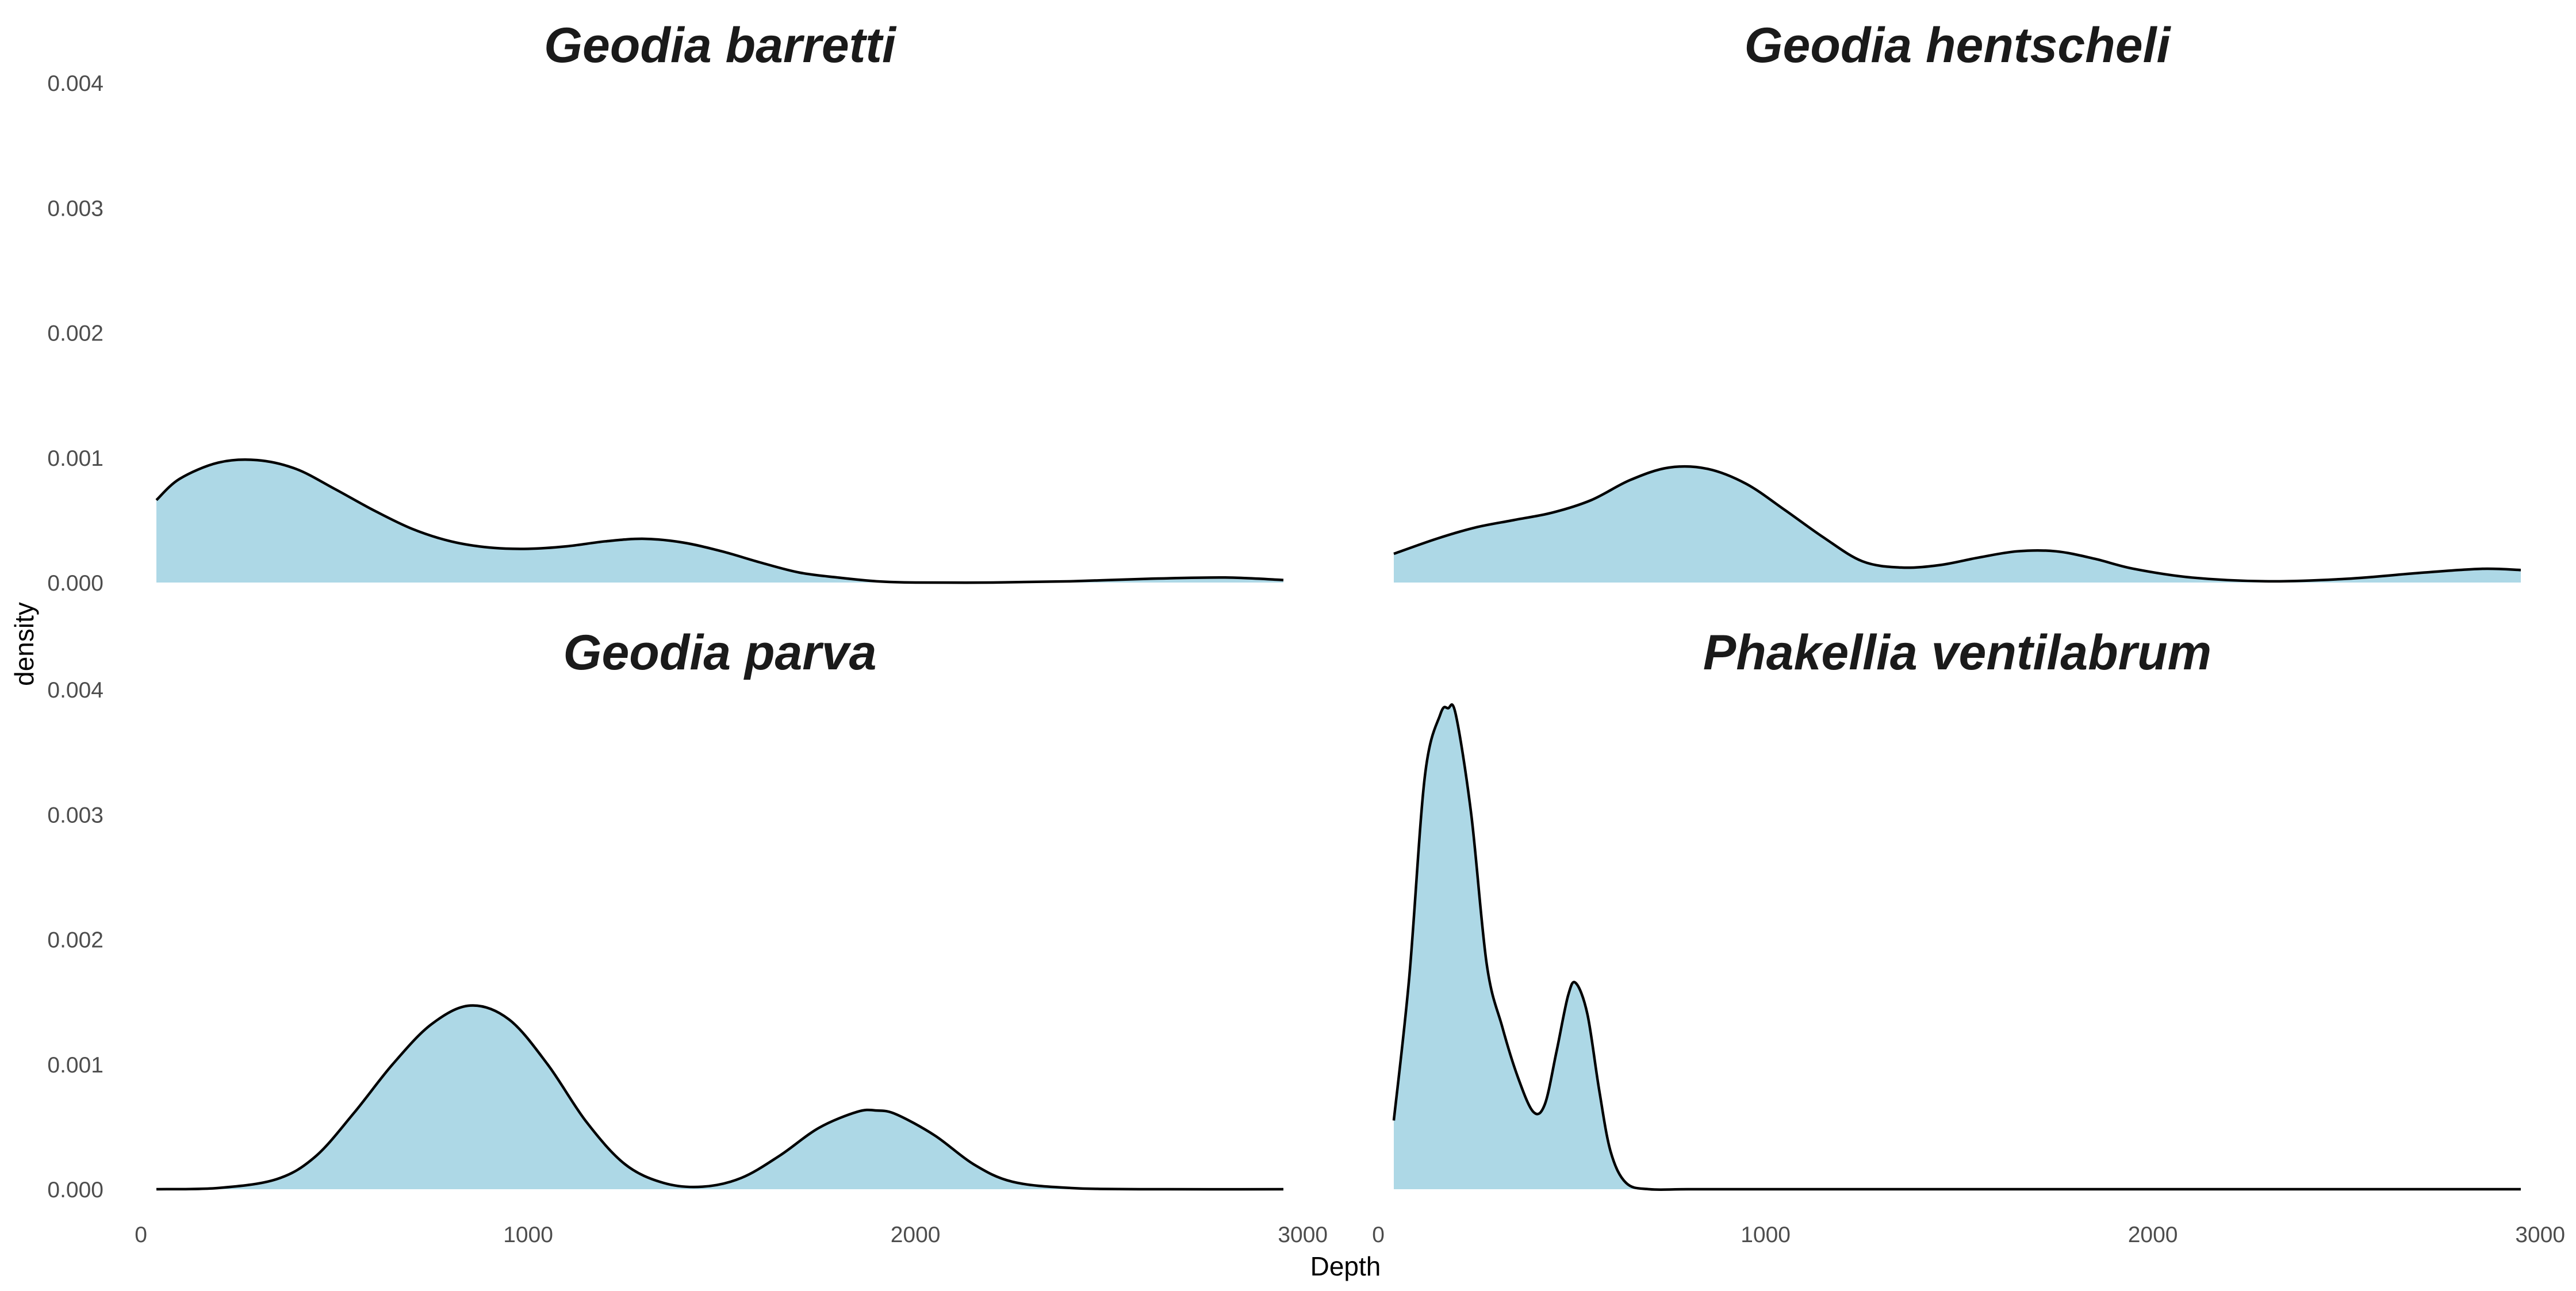  Describe the element at coordinates (24, 644) in the screenshot. I see `y-axis-title: density` at that location.